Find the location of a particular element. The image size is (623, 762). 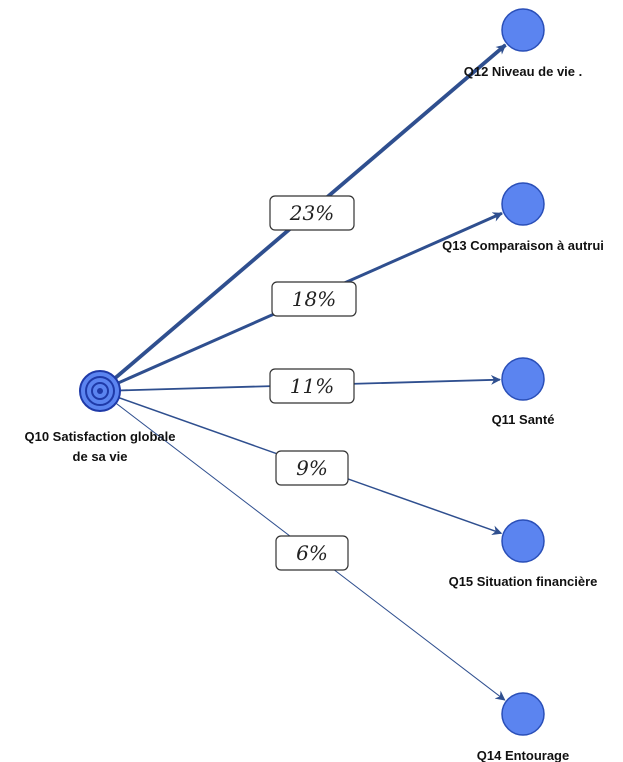

edge-labels-layer: 23% 18% 11% 9% 6% is located at coordinates (313, 383).